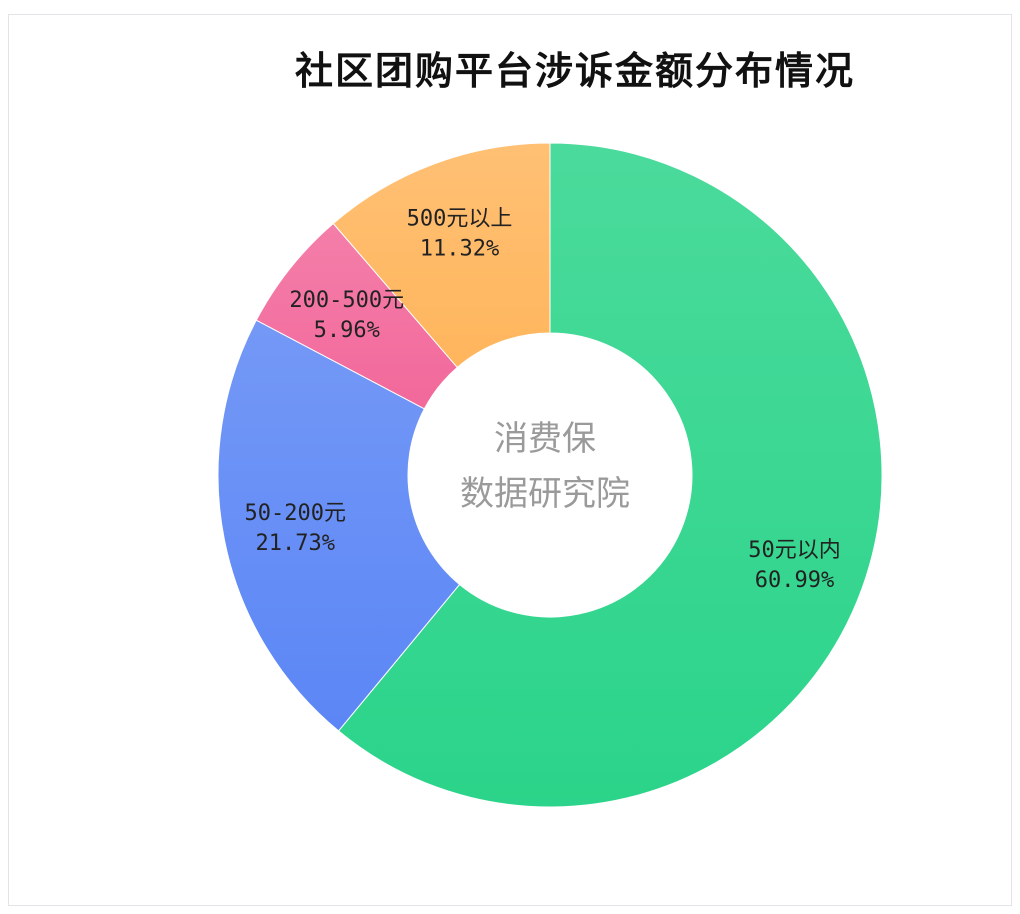  Describe the element at coordinates (295, 543) in the screenshot. I see `slice-value-1: 21.73%` at that location.